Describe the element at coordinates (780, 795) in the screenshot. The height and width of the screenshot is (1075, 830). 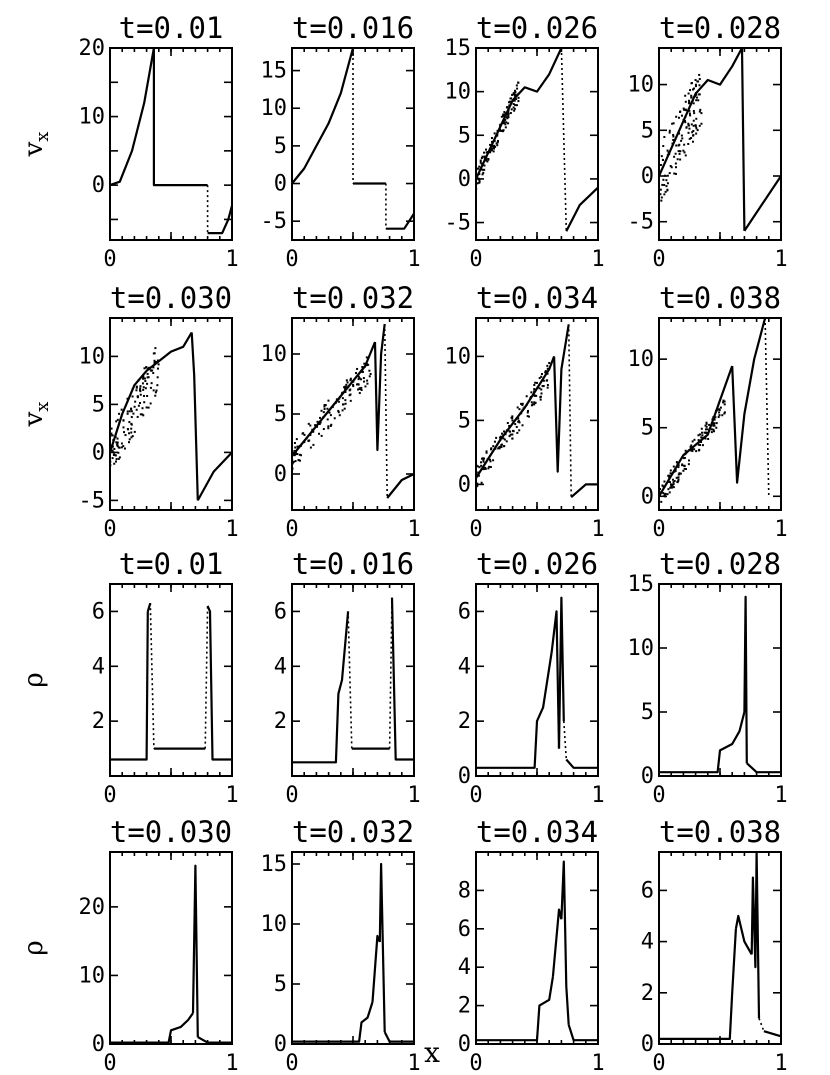
I see `x-tick-label: 1` at that location.